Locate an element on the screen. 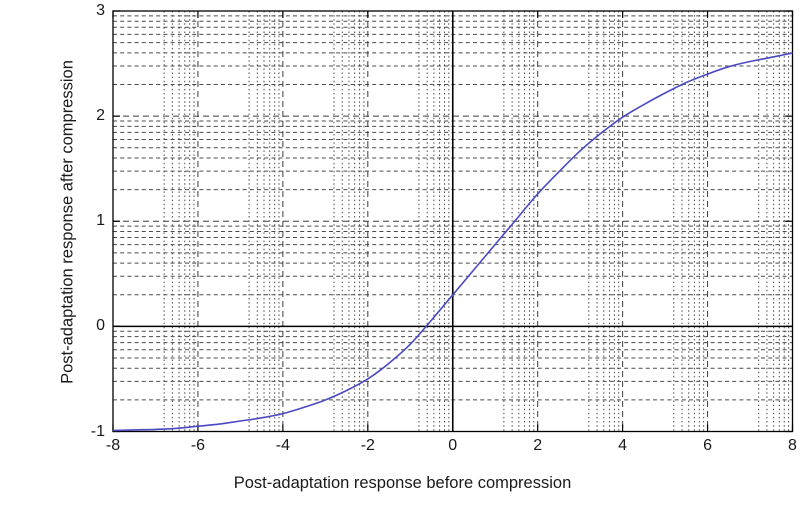  x-tick-label: -6 is located at coordinates (198, 445).